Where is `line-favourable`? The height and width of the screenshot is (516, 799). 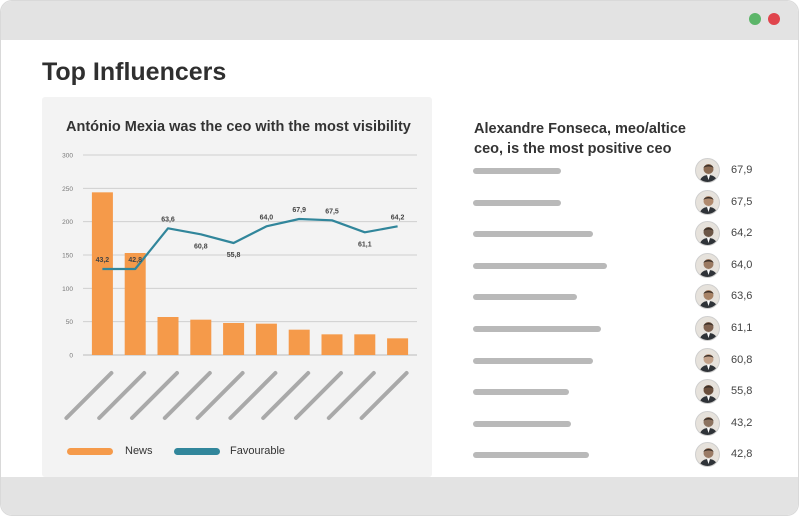
line-favourable is located at coordinates (250, 244).